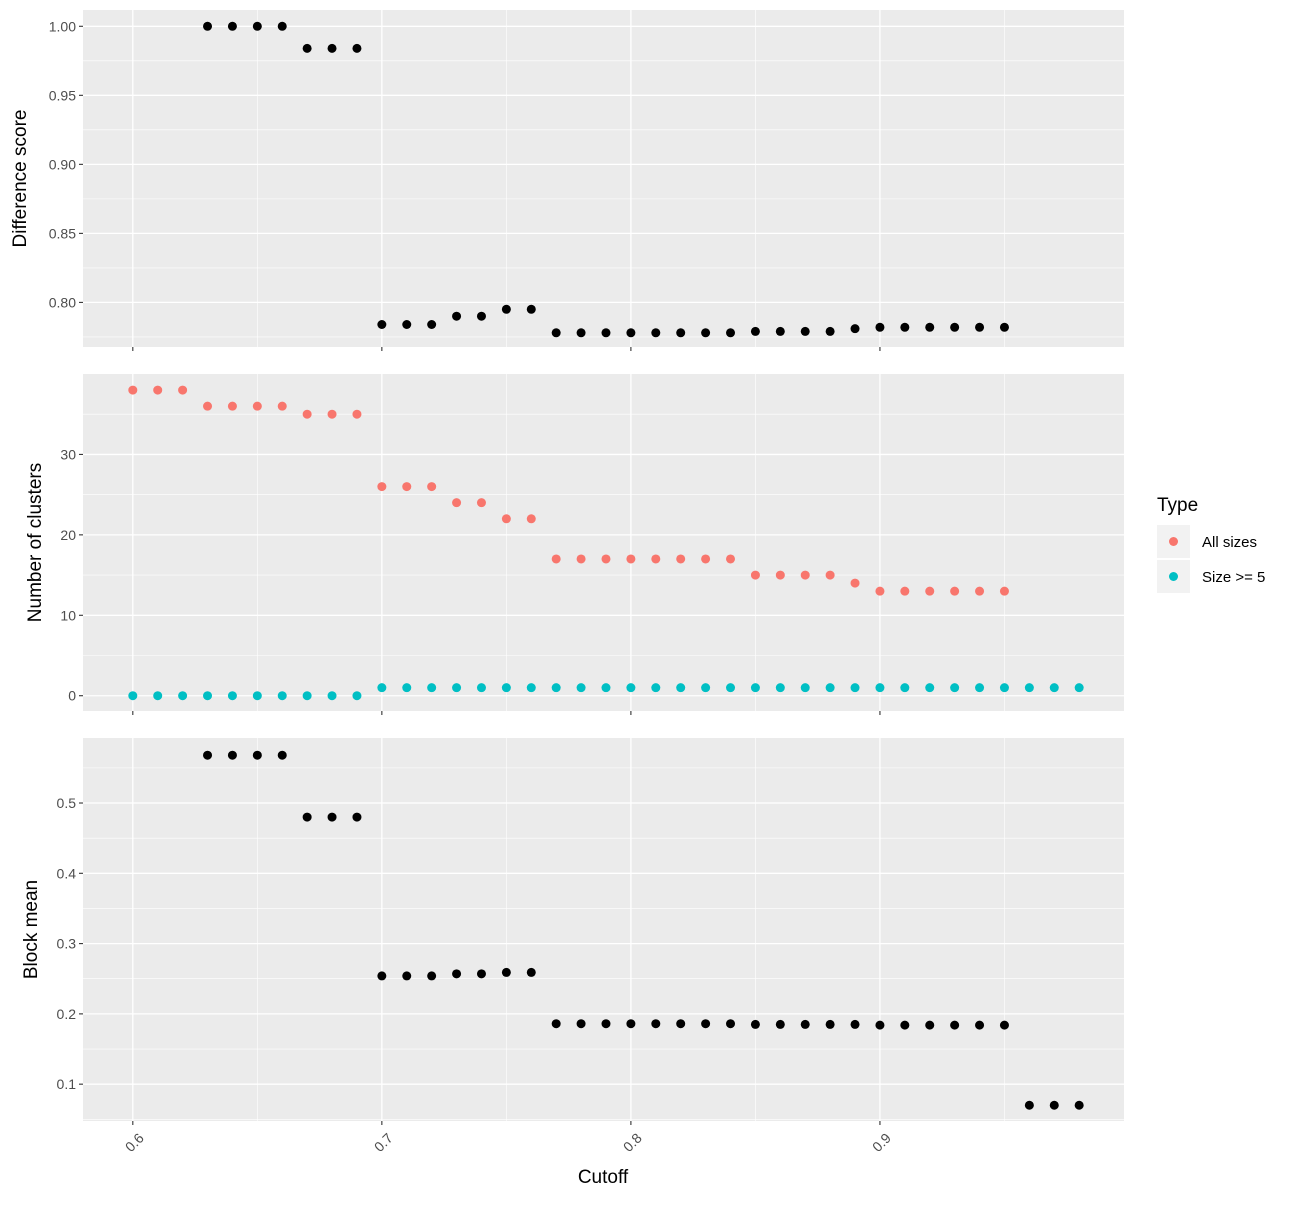 The height and width of the screenshot is (1205, 1300). What do you see at coordinates (68, 615) in the screenshot?
I see `y-tick-label: 10` at bounding box center [68, 615].